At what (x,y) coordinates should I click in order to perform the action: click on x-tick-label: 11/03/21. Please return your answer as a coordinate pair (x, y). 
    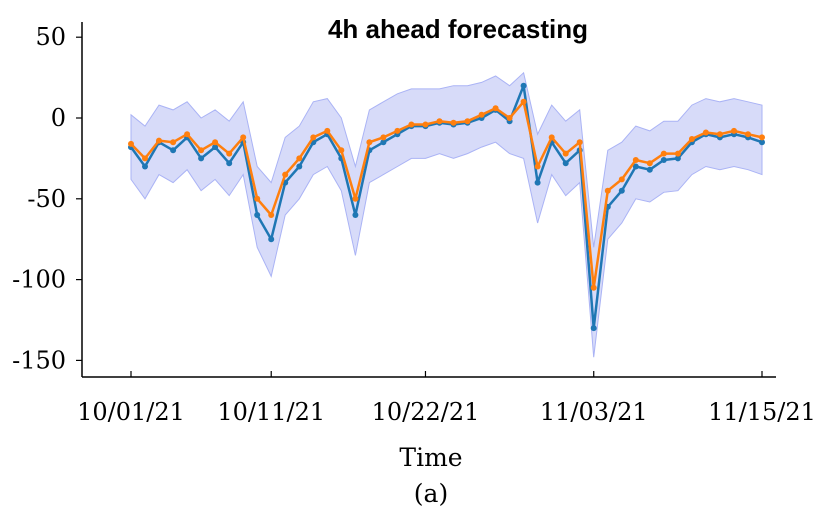
    Looking at the image, I should click on (594, 412).